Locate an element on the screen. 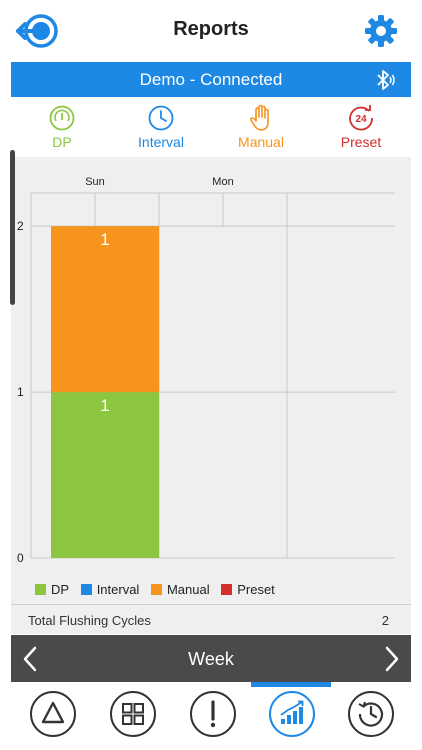 The width and height of the screenshot is (422, 750). page-title: Reports is located at coordinates (211, 29).